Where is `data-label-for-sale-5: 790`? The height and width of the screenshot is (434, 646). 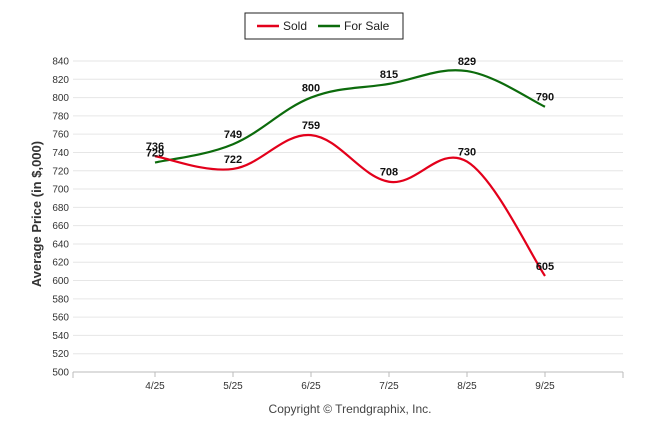
data-label-for-sale-5: 790 is located at coordinates (545, 98).